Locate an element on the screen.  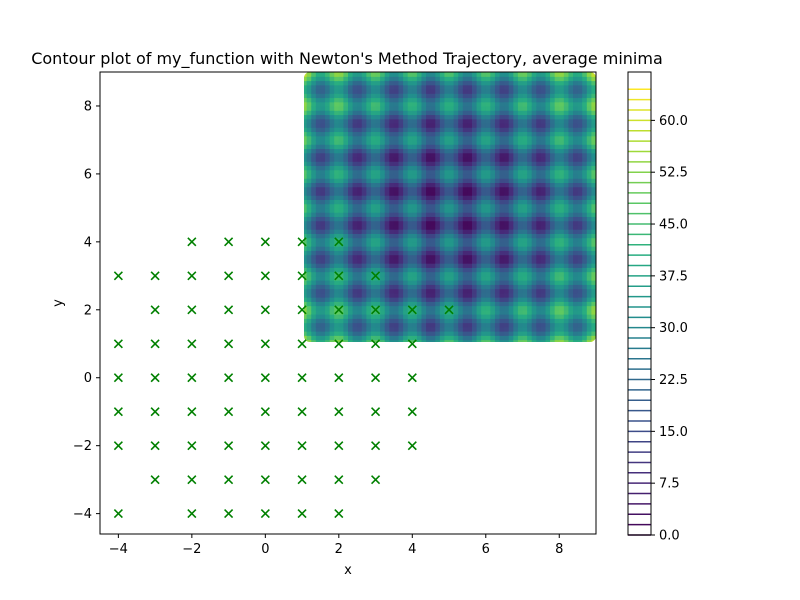
marker-stroke is located at coordinates (265, 412).